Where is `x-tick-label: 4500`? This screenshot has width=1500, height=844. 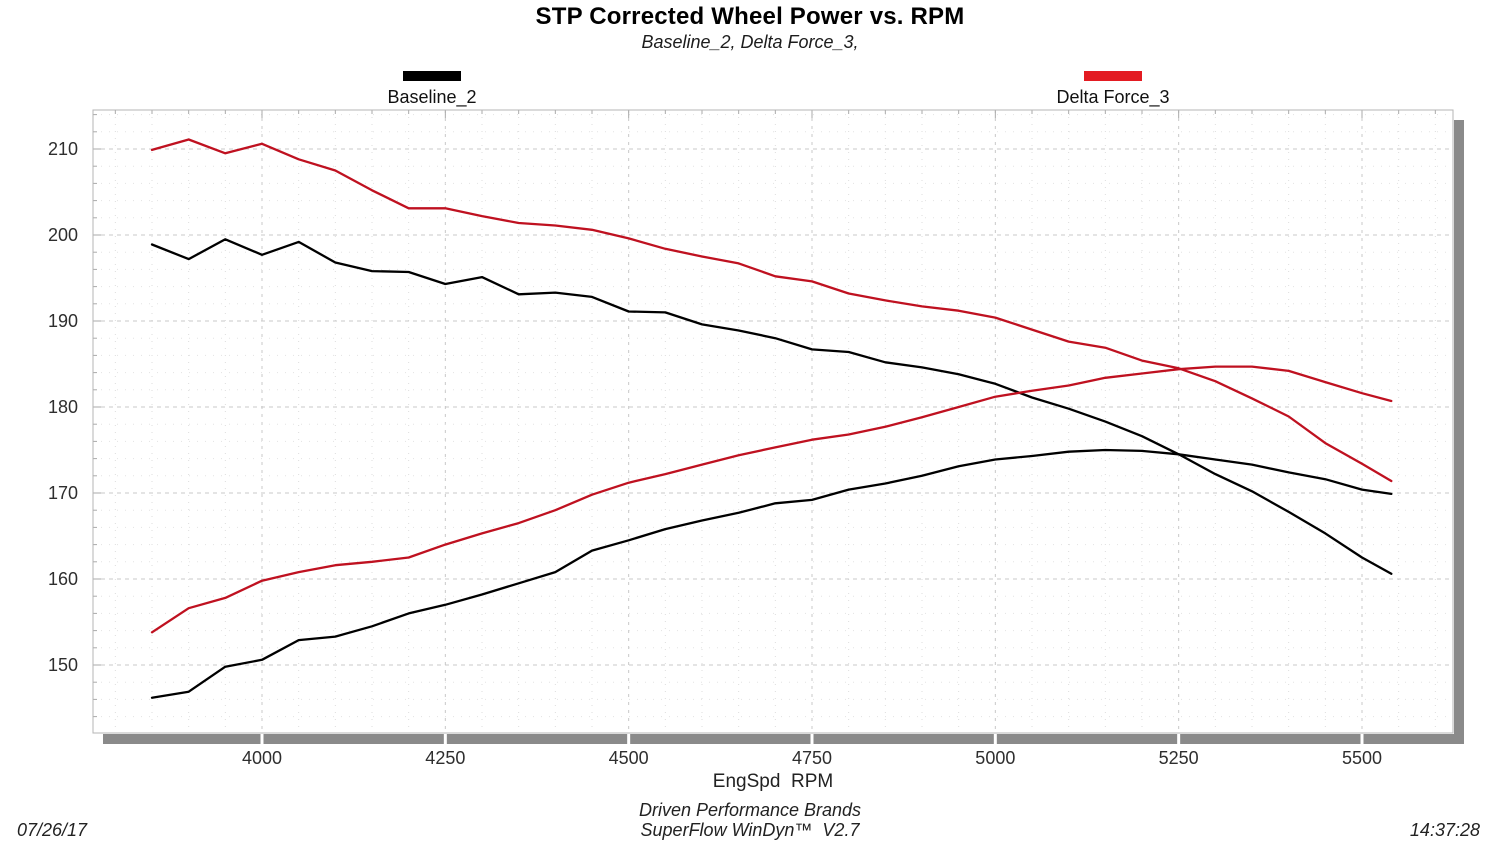
x-tick-label: 4500 is located at coordinates (628, 758).